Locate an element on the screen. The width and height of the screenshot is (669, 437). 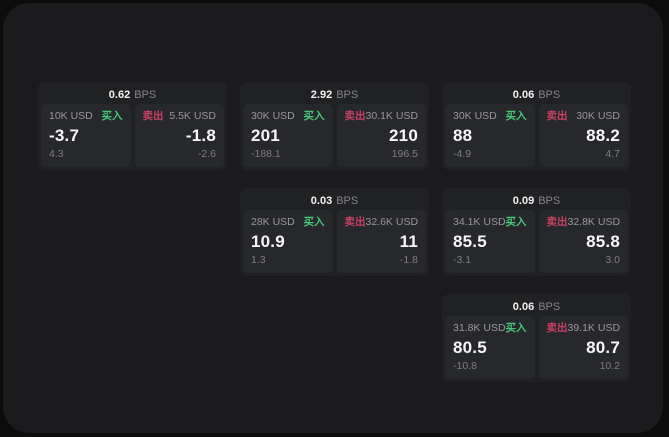
sell-price: 11 is located at coordinates (408, 241).